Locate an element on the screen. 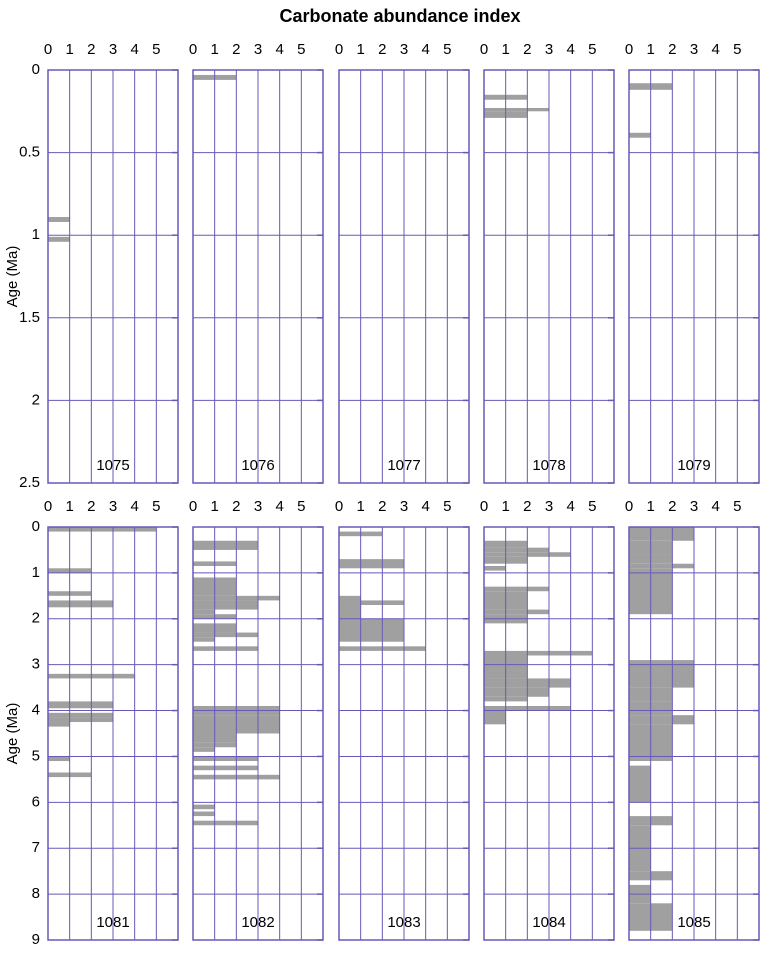  panel-label: 1084 is located at coordinates (548, 922).